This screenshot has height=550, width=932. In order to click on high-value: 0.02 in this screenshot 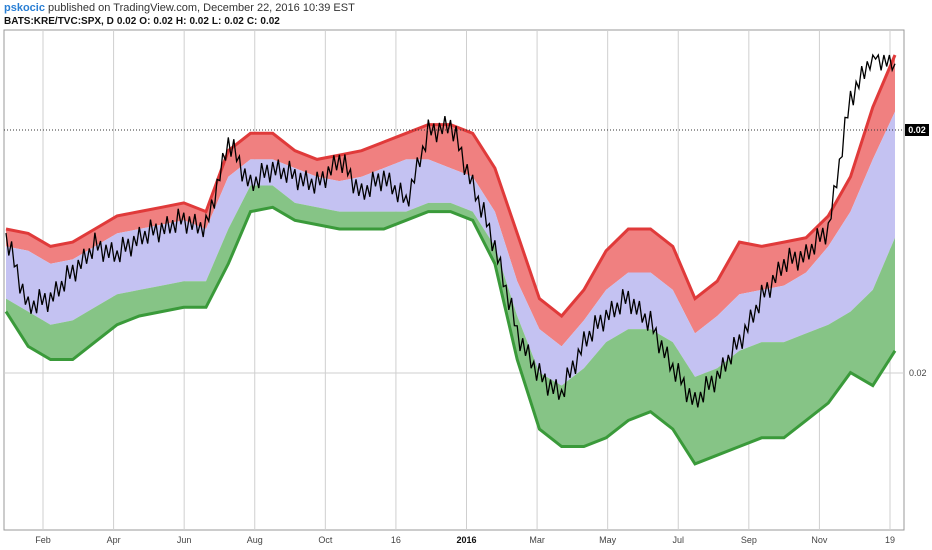, I will do `click(199, 21)`.